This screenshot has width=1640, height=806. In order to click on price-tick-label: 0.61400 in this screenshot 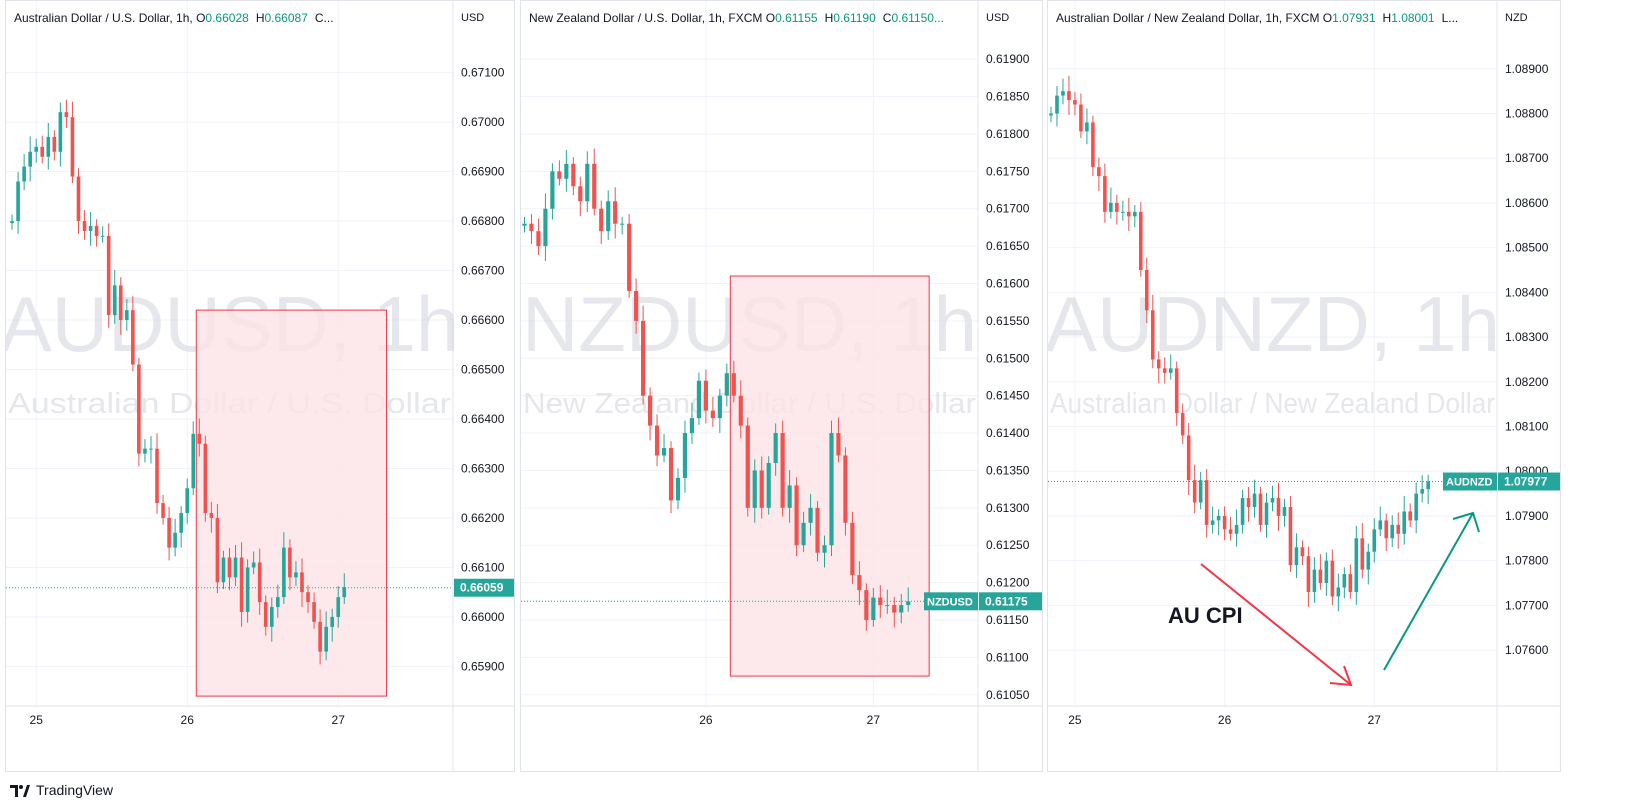, I will do `click(1008, 433)`.